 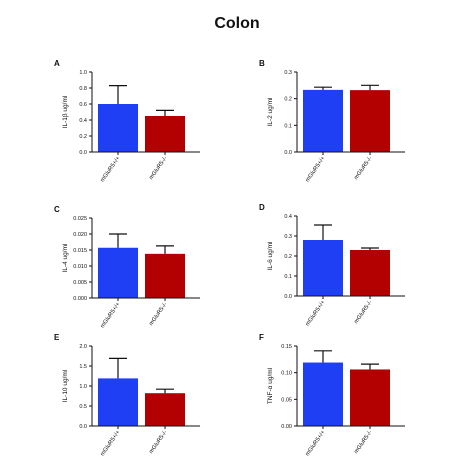 I want to click on panel-label-f: F, so click(x=261, y=337).